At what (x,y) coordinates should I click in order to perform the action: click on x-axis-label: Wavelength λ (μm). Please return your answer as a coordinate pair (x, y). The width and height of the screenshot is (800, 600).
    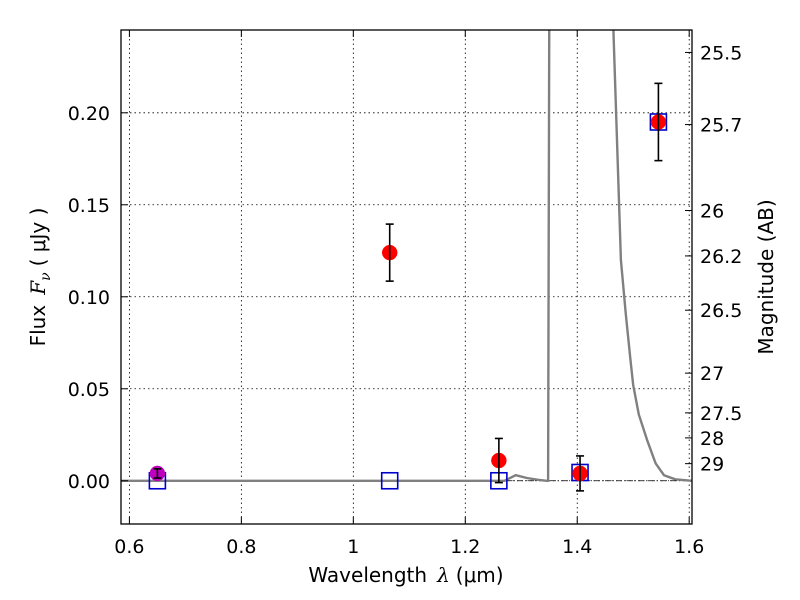
    Looking at the image, I should click on (405, 575).